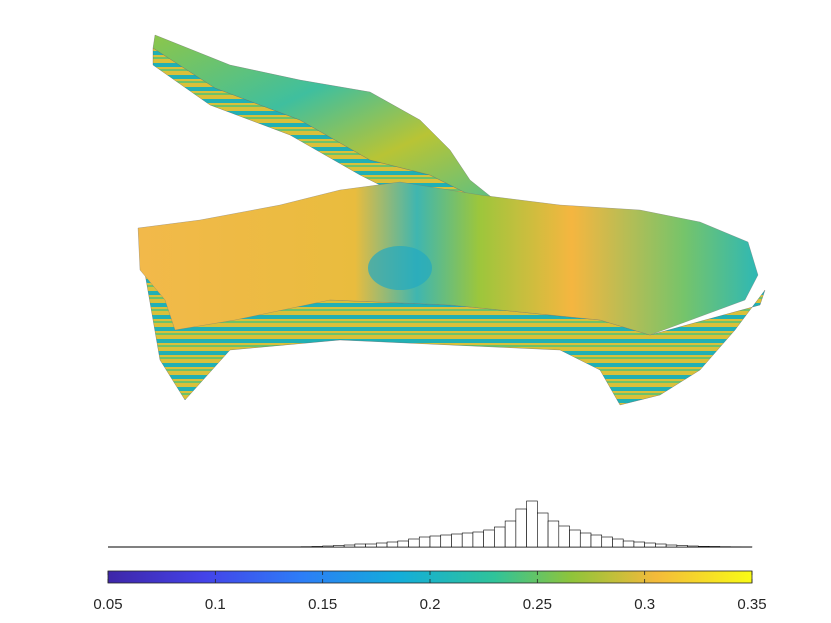 This screenshot has width=831, height=623. Describe the element at coordinates (751, 604) in the screenshot. I see `colorbar-tick-label: 0.35` at that location.